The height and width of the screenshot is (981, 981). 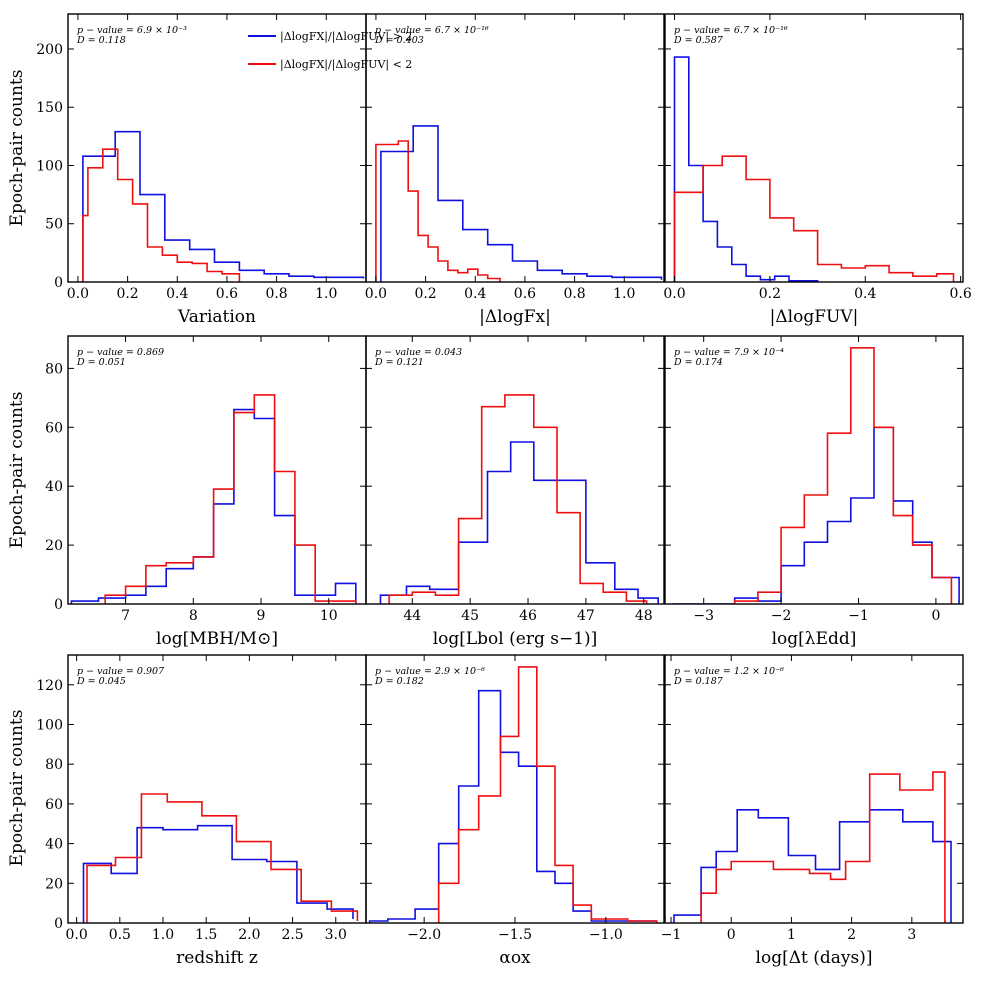 What do you see at coordinates (121, 671) in the screenshot?
I see `p-value-annotation: p − value = 0.907` at bounding box center [121, 671].